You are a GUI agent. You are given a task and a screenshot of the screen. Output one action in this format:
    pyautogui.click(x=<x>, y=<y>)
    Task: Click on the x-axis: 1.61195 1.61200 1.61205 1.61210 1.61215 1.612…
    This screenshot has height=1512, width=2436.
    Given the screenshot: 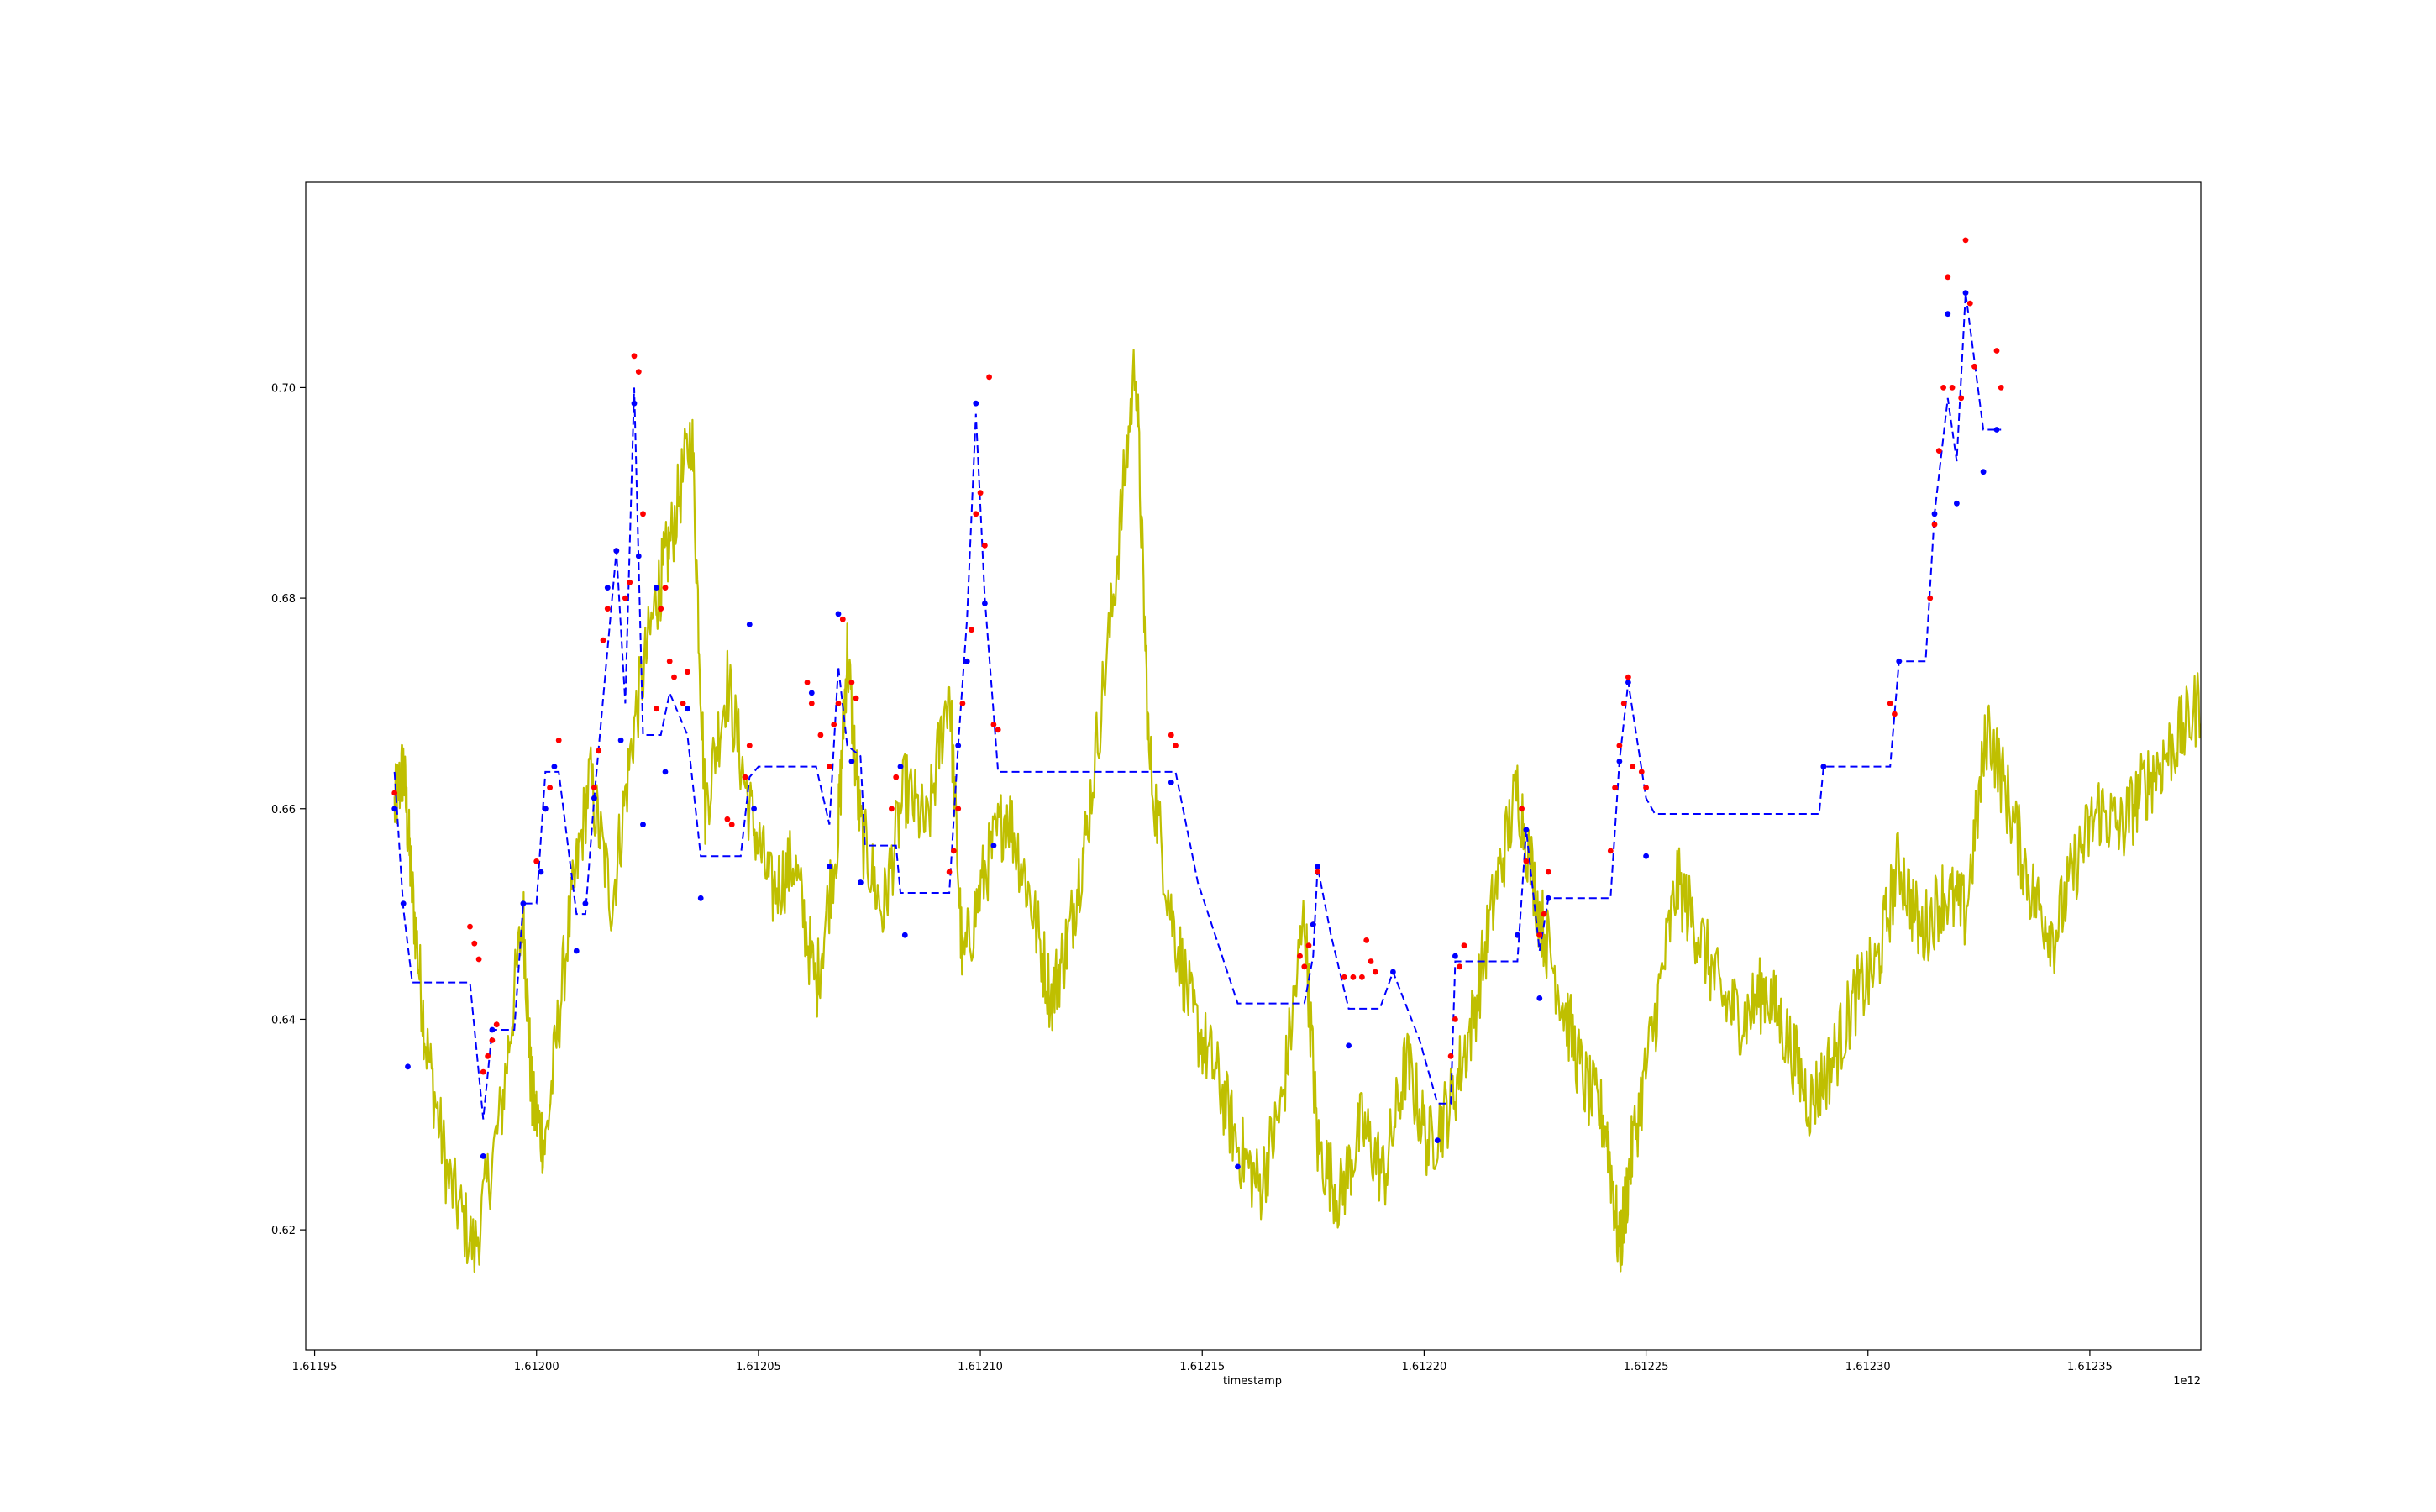 What is the action you would take?
    pyautogui.click(x=1202, y=1361)
    